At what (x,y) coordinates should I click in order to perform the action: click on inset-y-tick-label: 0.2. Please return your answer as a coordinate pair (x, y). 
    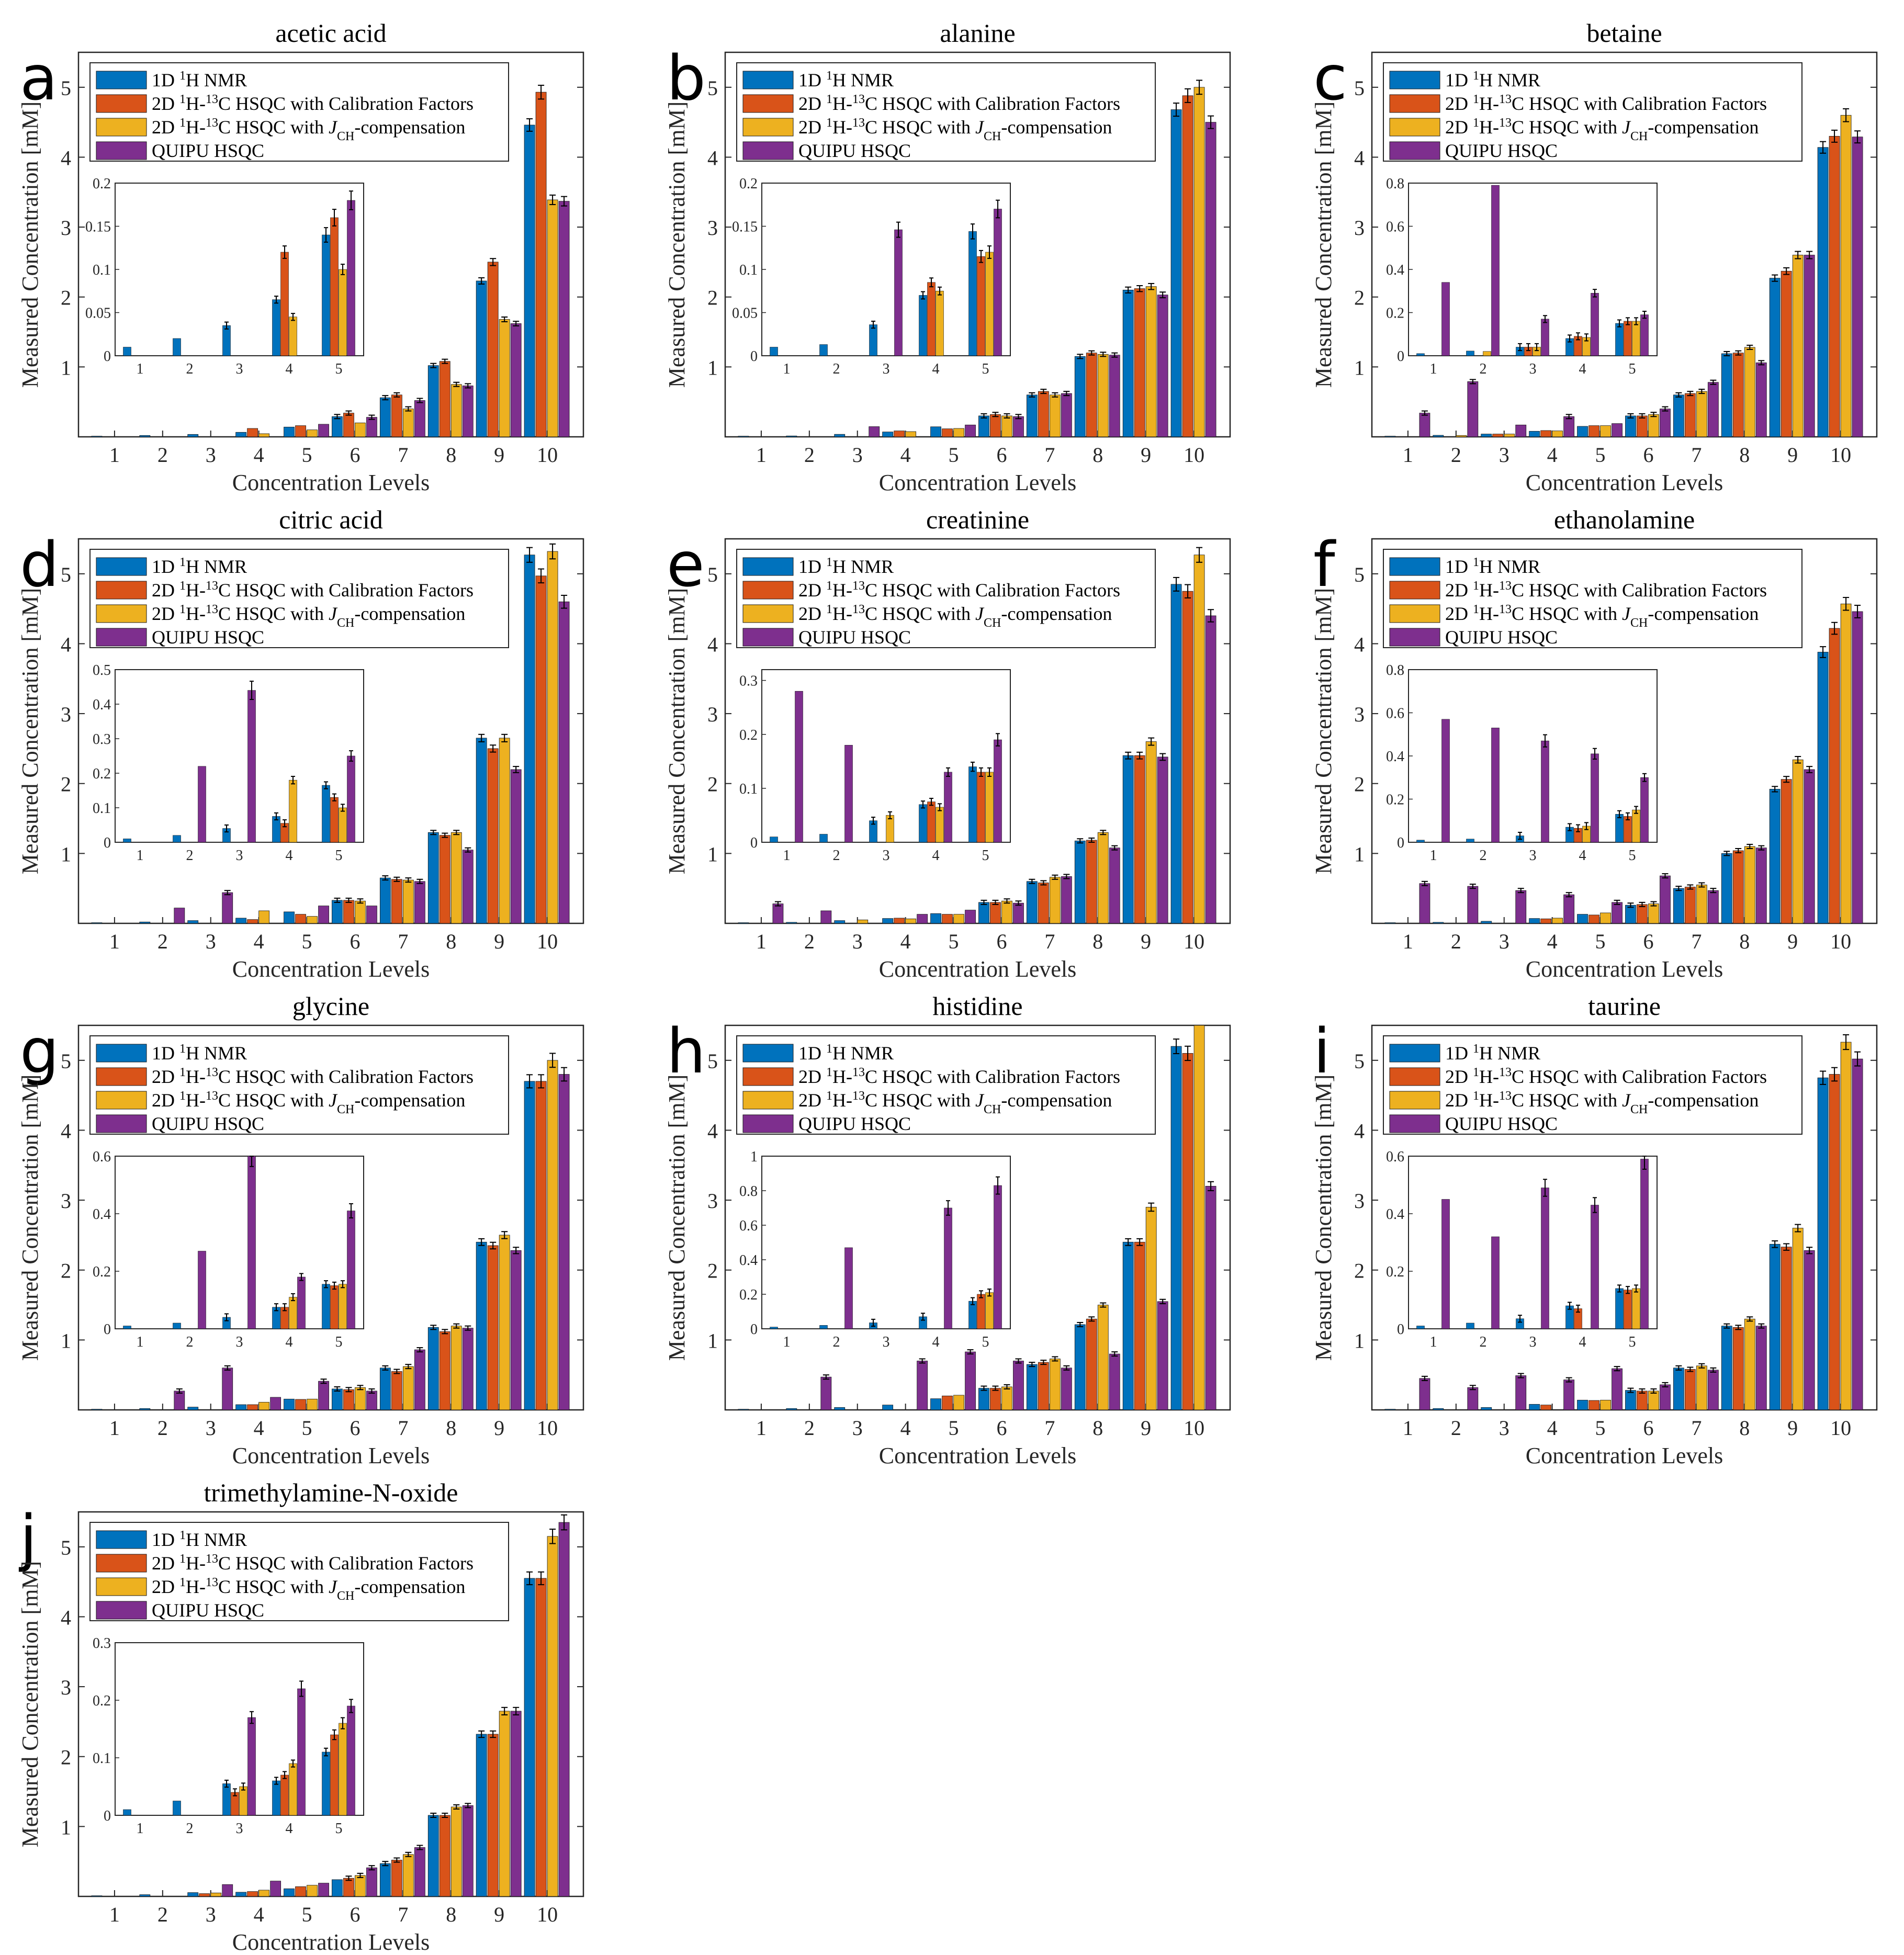
    Looking at the image, I should click on (102, 184).